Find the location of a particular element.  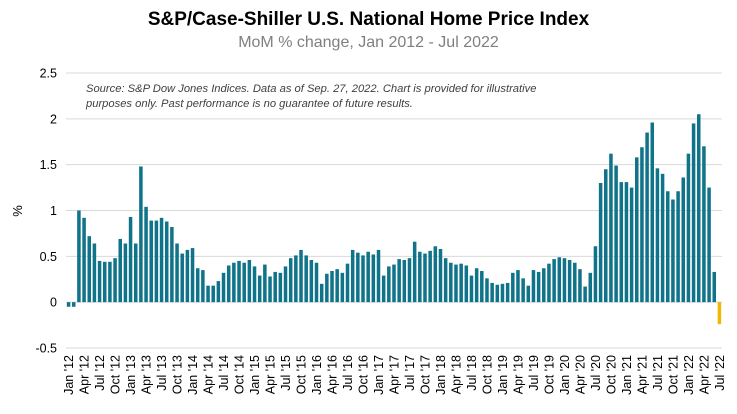

x-tick-label: Jul '13 is located at coordinates (162, 373).